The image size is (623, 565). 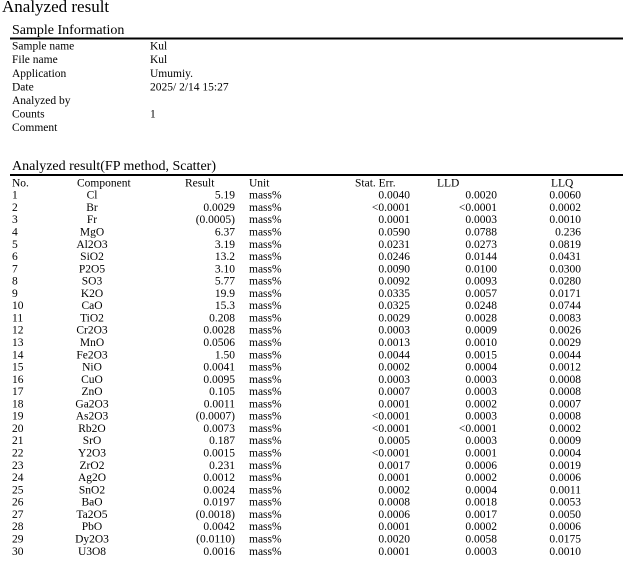 I want to click on table-cell: 0.0005, so click(x=394, y=441).